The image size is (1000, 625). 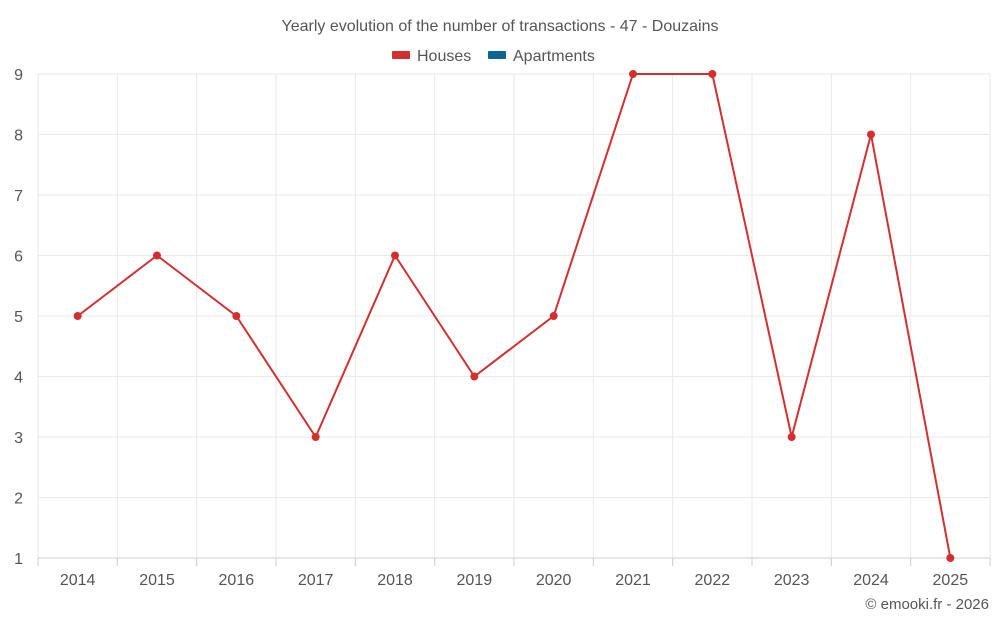 What do you see at coordinates (395, 580) in the screenshot?
I see `x-tick-label: 2018` at bounding box center [395, 580].